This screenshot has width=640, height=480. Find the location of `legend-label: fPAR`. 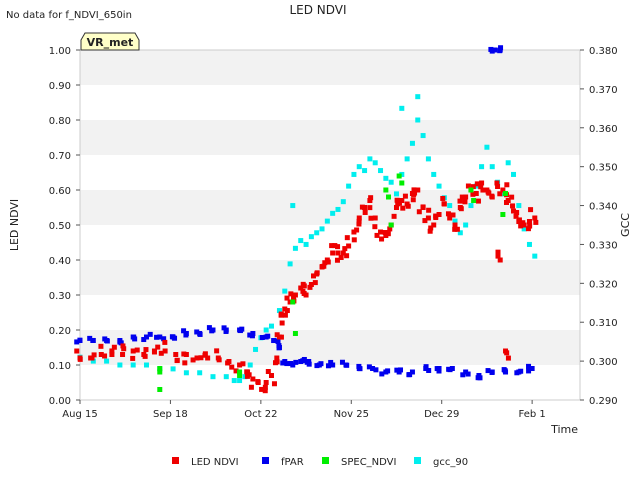

legend-label: fPAR is located at coordinates (292, 462).